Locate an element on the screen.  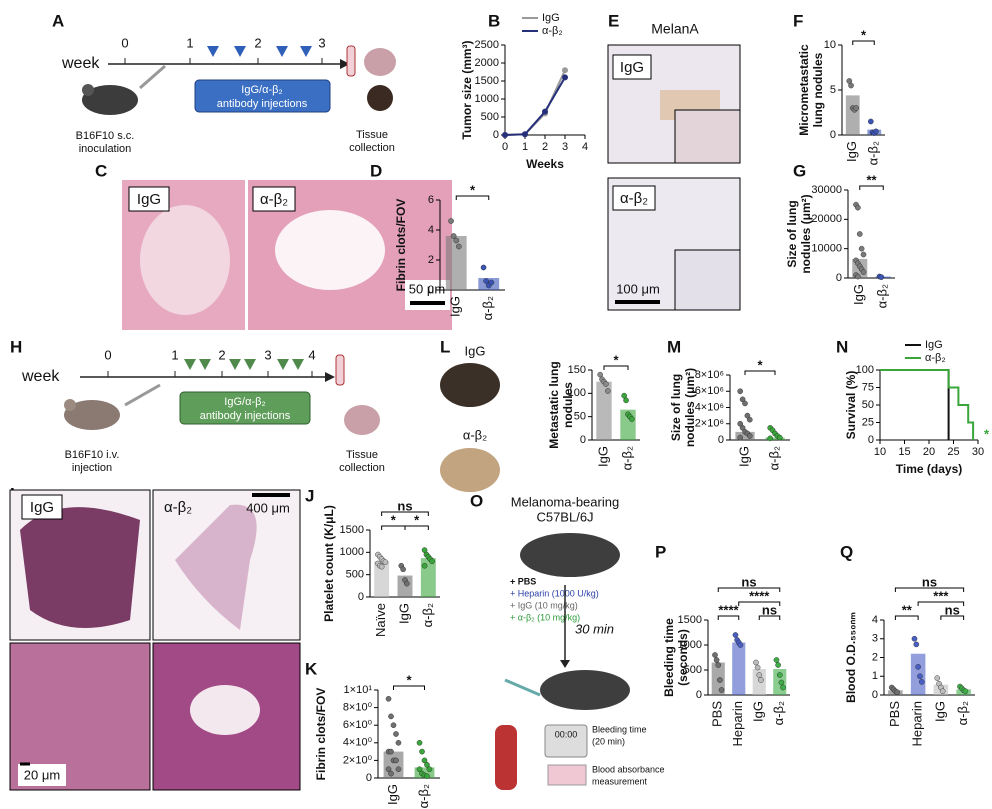
y-tick-label: 10000 is located at coordinates (826, 249).